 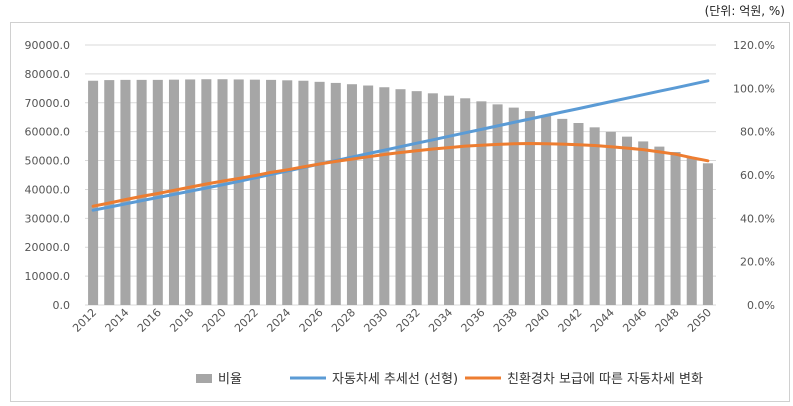 I want to click on x-axis-tick-label: 2016, so click(x=149, y=320).